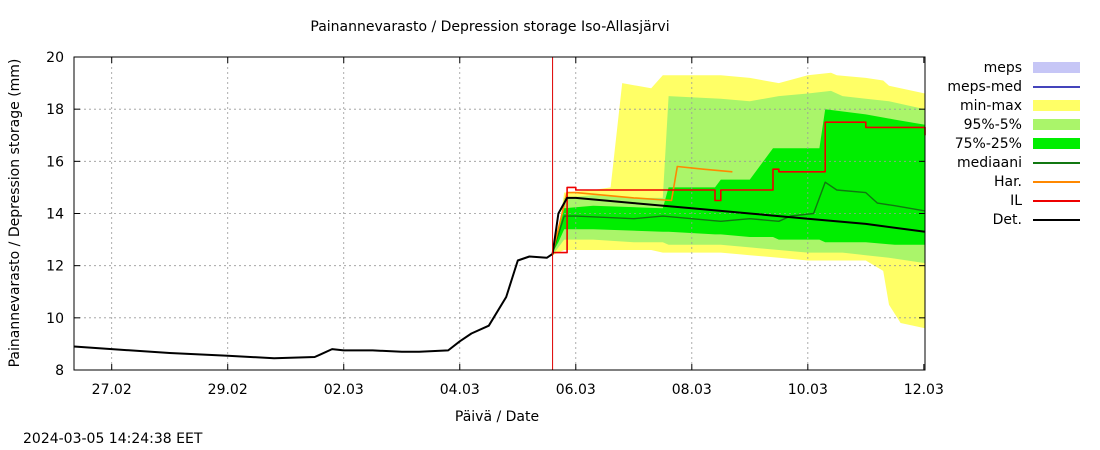  I want to click on legend-label-meps_med: meps-med, so click(984, 87).